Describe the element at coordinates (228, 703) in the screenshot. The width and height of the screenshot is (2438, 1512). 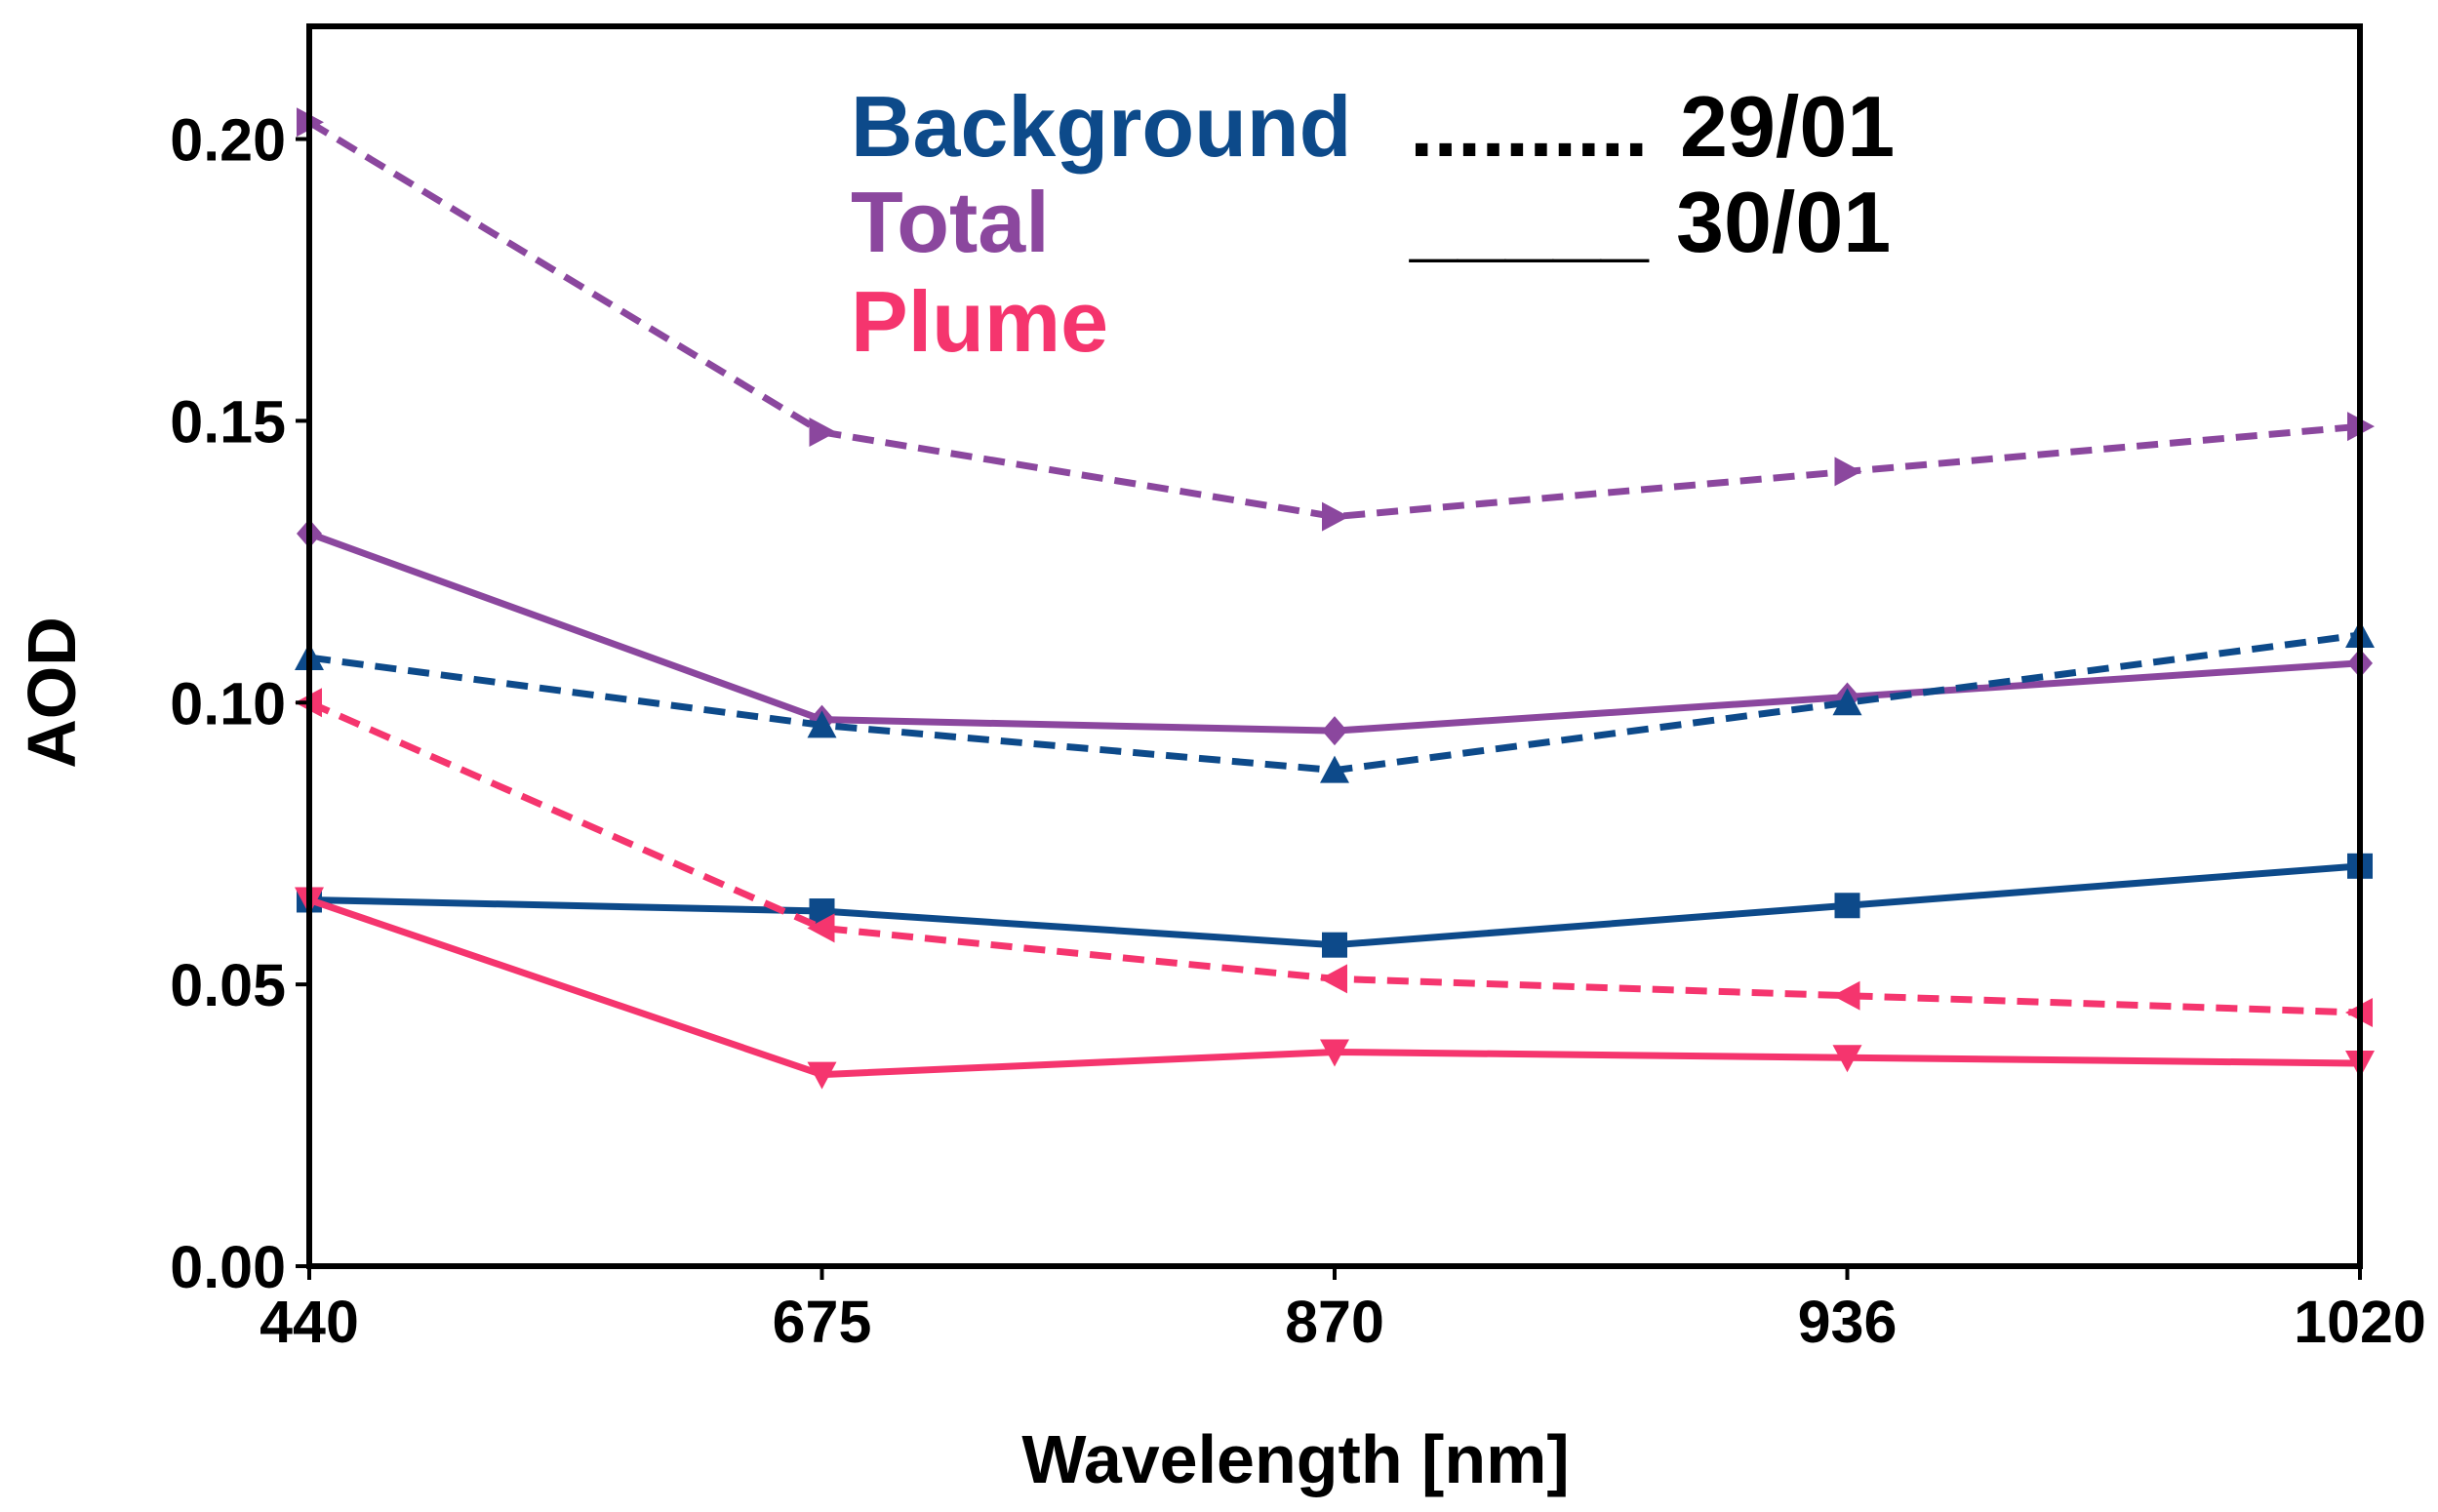
I see `y-tick-label: 0.10` at that location.